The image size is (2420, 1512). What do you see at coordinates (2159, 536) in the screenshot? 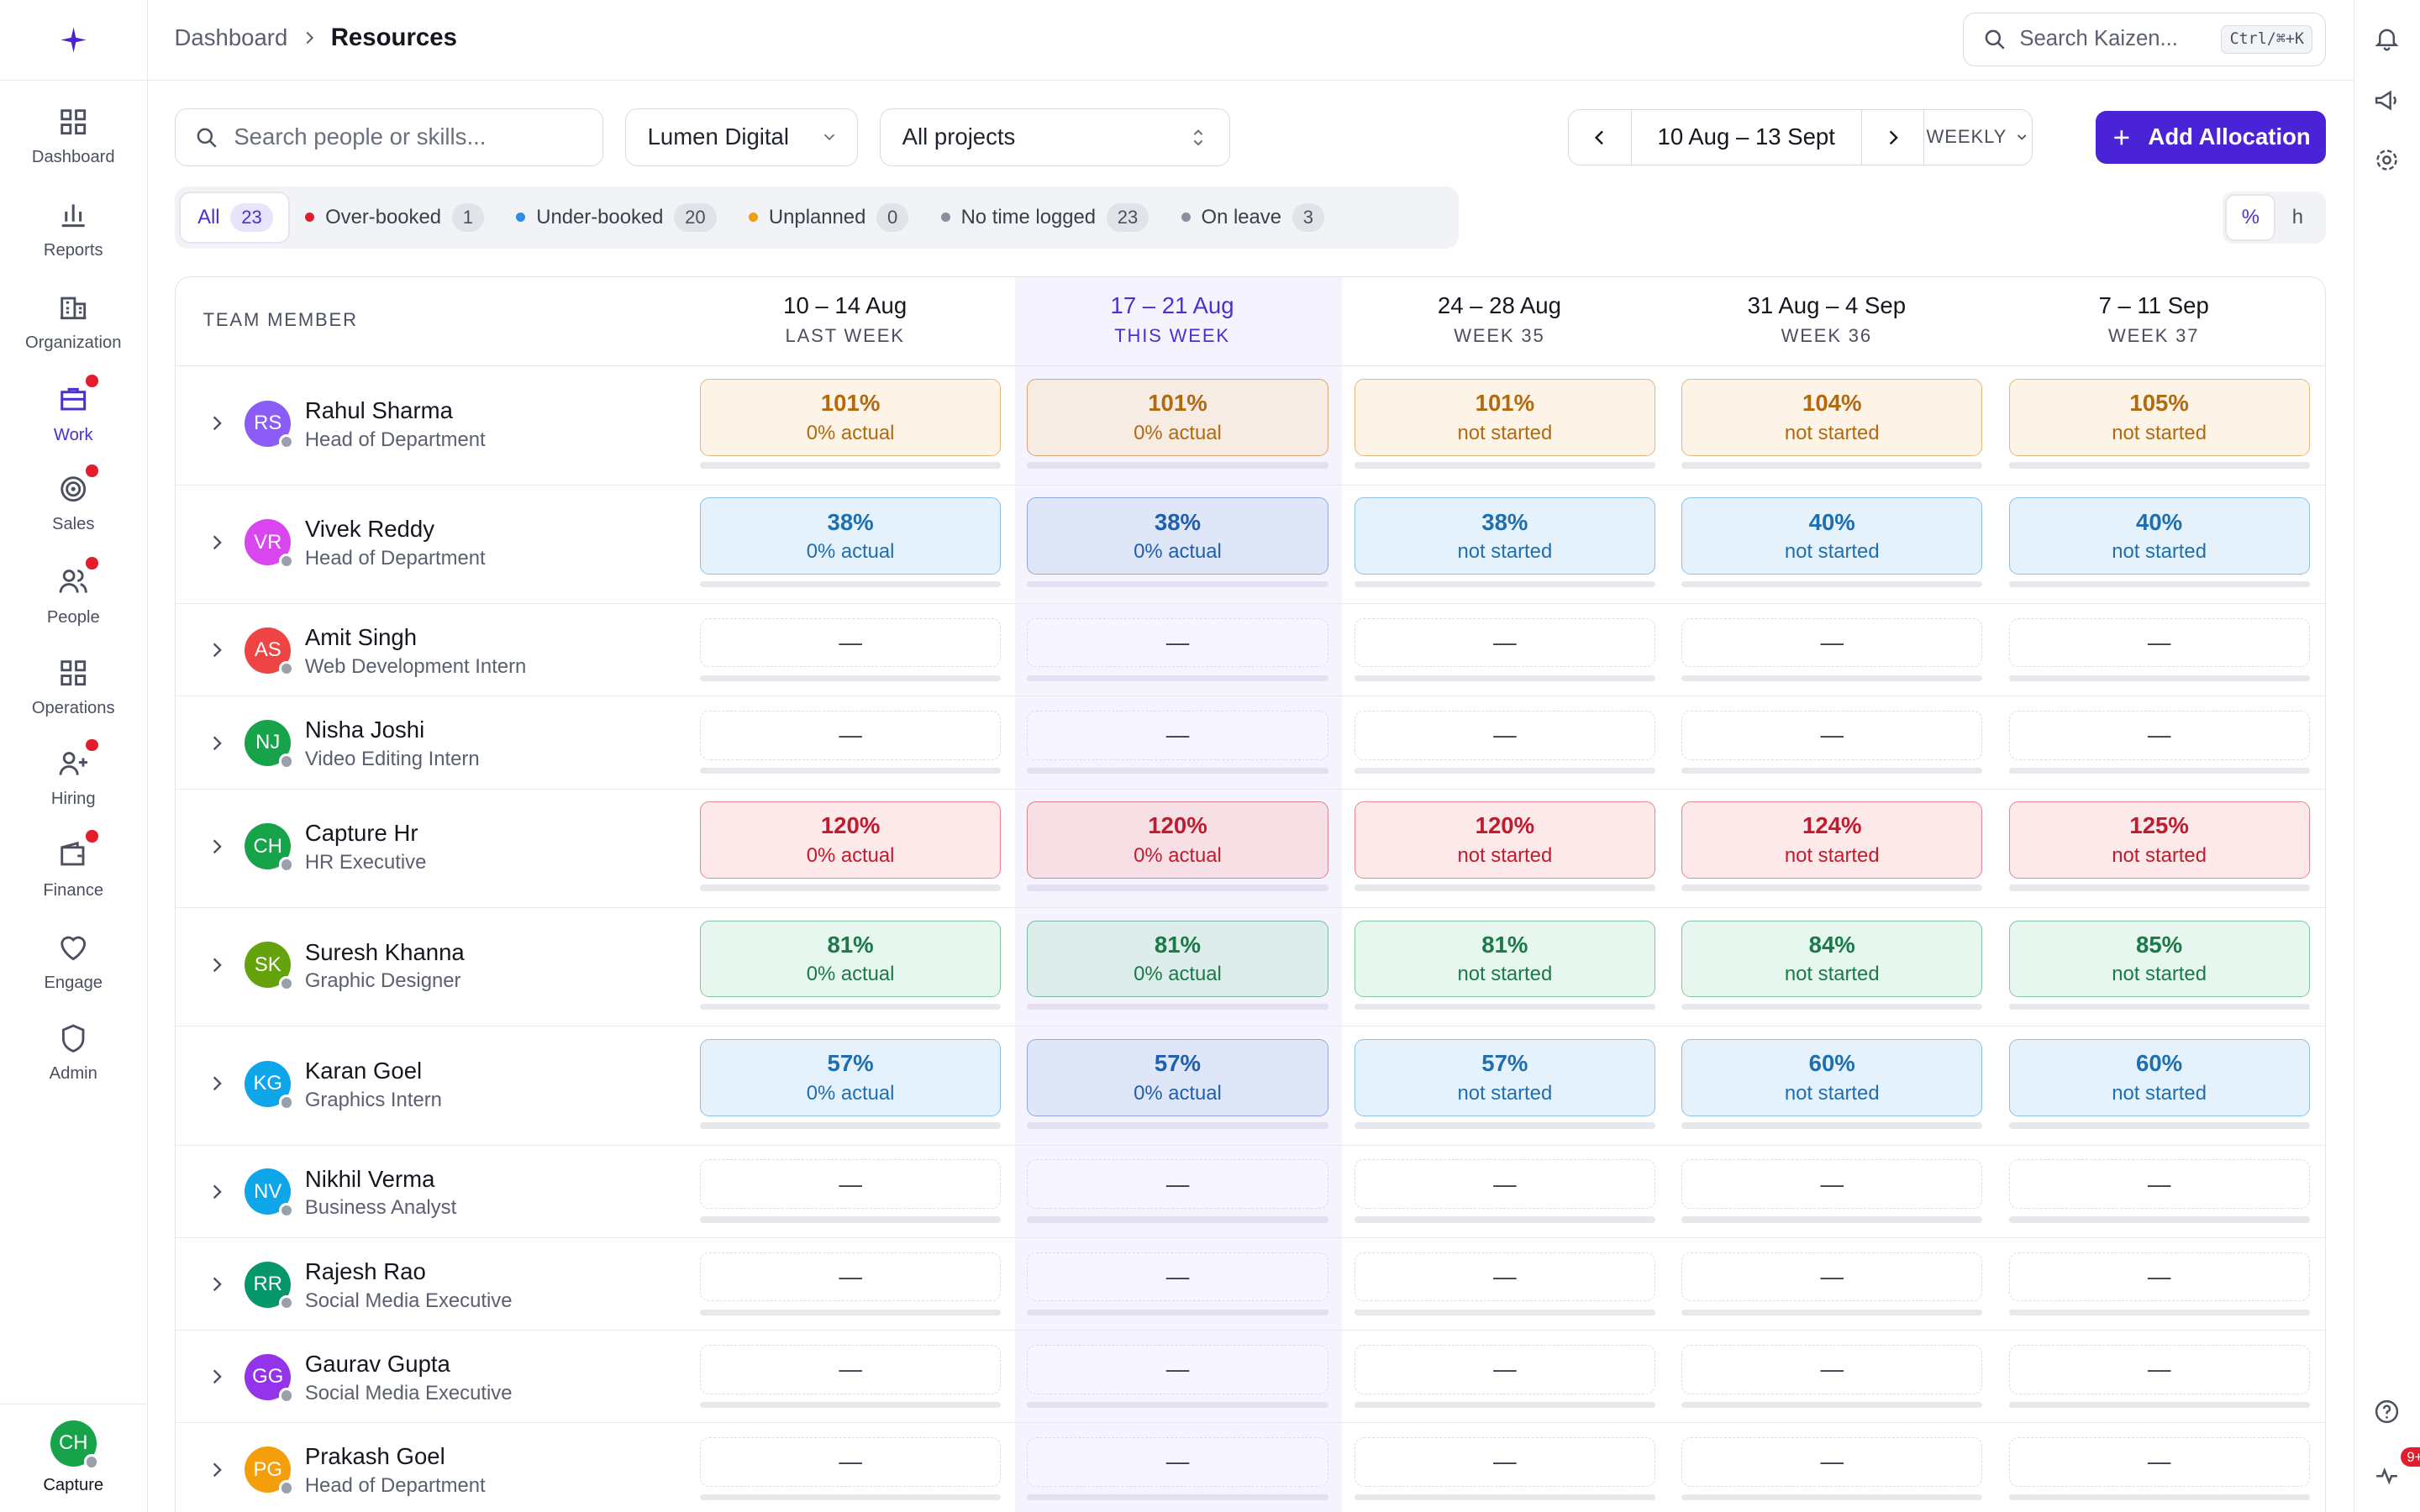
I see `allocation-cell: 40% not started` at bounding box center [2159, 536].